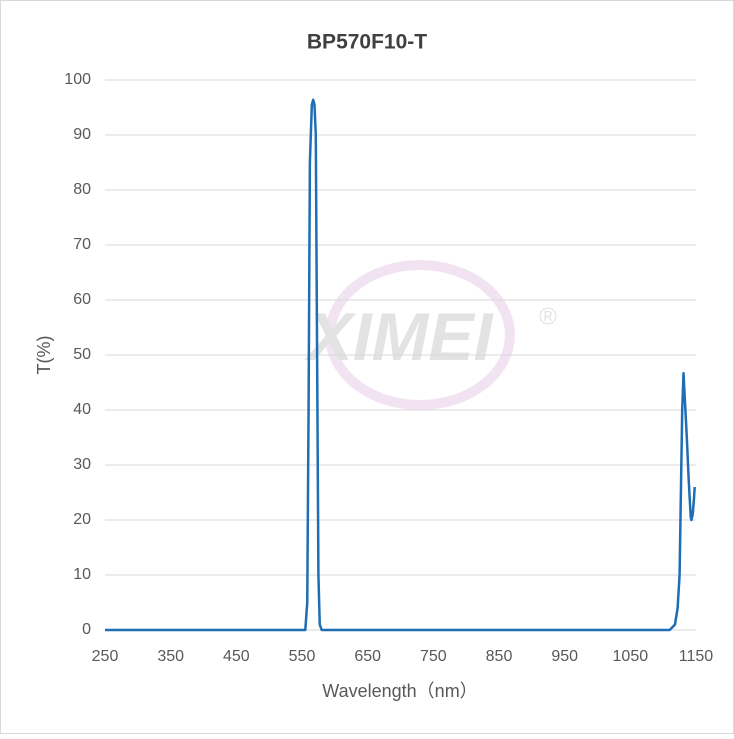 The width and height of the screenshot is (734, 739). What do you see at coordinates (696, 656) in the screenshot?
I see `x-tick-label: 1150` at bounding box center [696, 656].